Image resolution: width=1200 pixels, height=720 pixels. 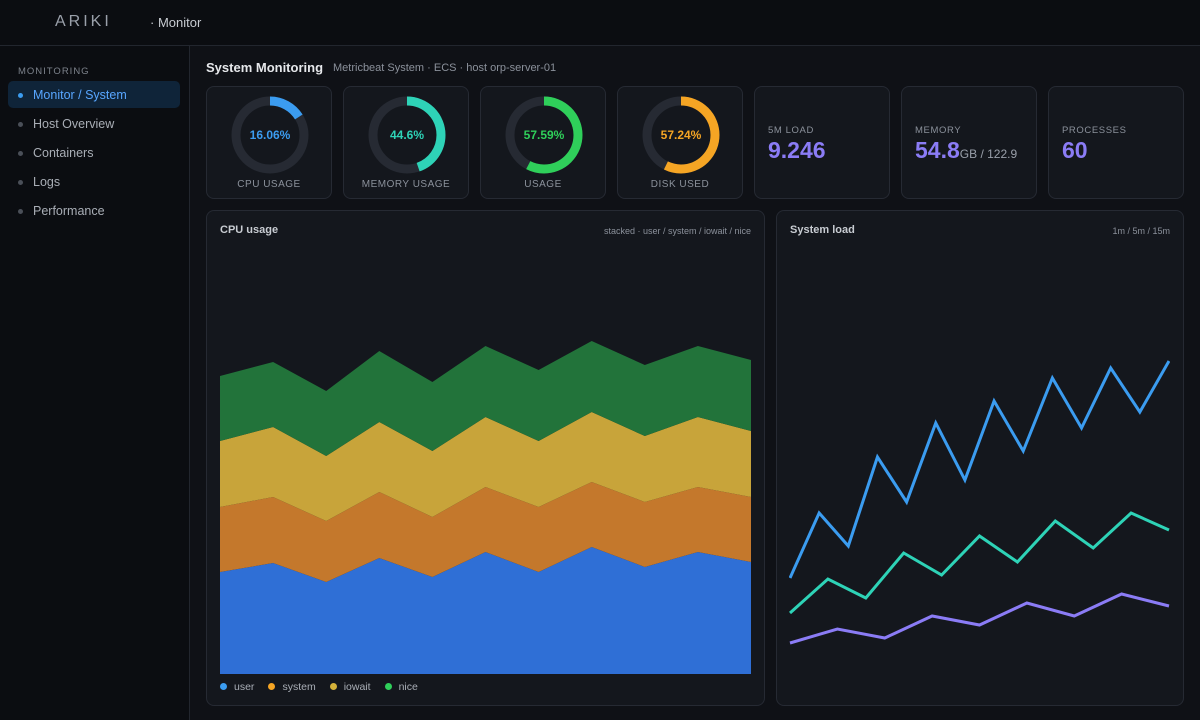 What do you see at coordinates (94, 181) in the screenshot?
I see `nav-item: Logs` at bounding box center [94, 181].